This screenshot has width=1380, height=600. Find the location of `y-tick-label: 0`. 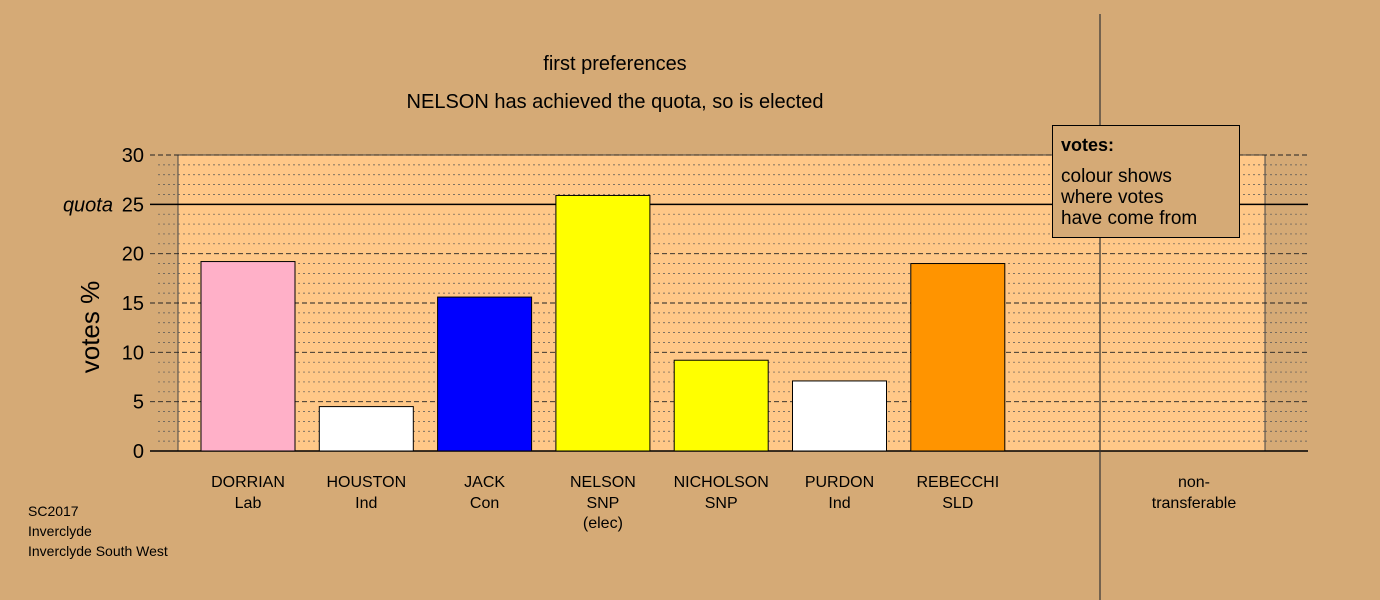

y-tick-label: 0 is located at coordinates (138, 452).